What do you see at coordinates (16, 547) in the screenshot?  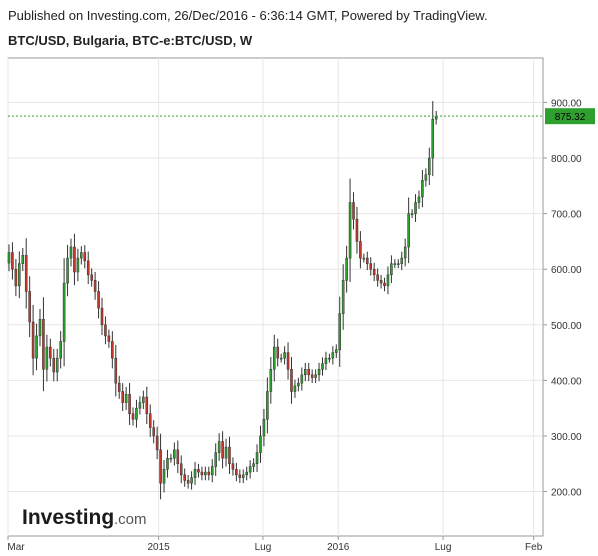 I see `x-tick-label: Mar` at bounding box center [16, 547].